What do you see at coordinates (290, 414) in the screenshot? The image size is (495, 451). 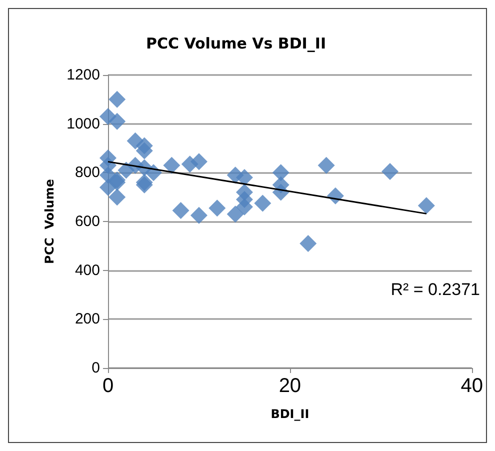 I see `x-axis-title: BDI_II` at bounding box center [290, 414].